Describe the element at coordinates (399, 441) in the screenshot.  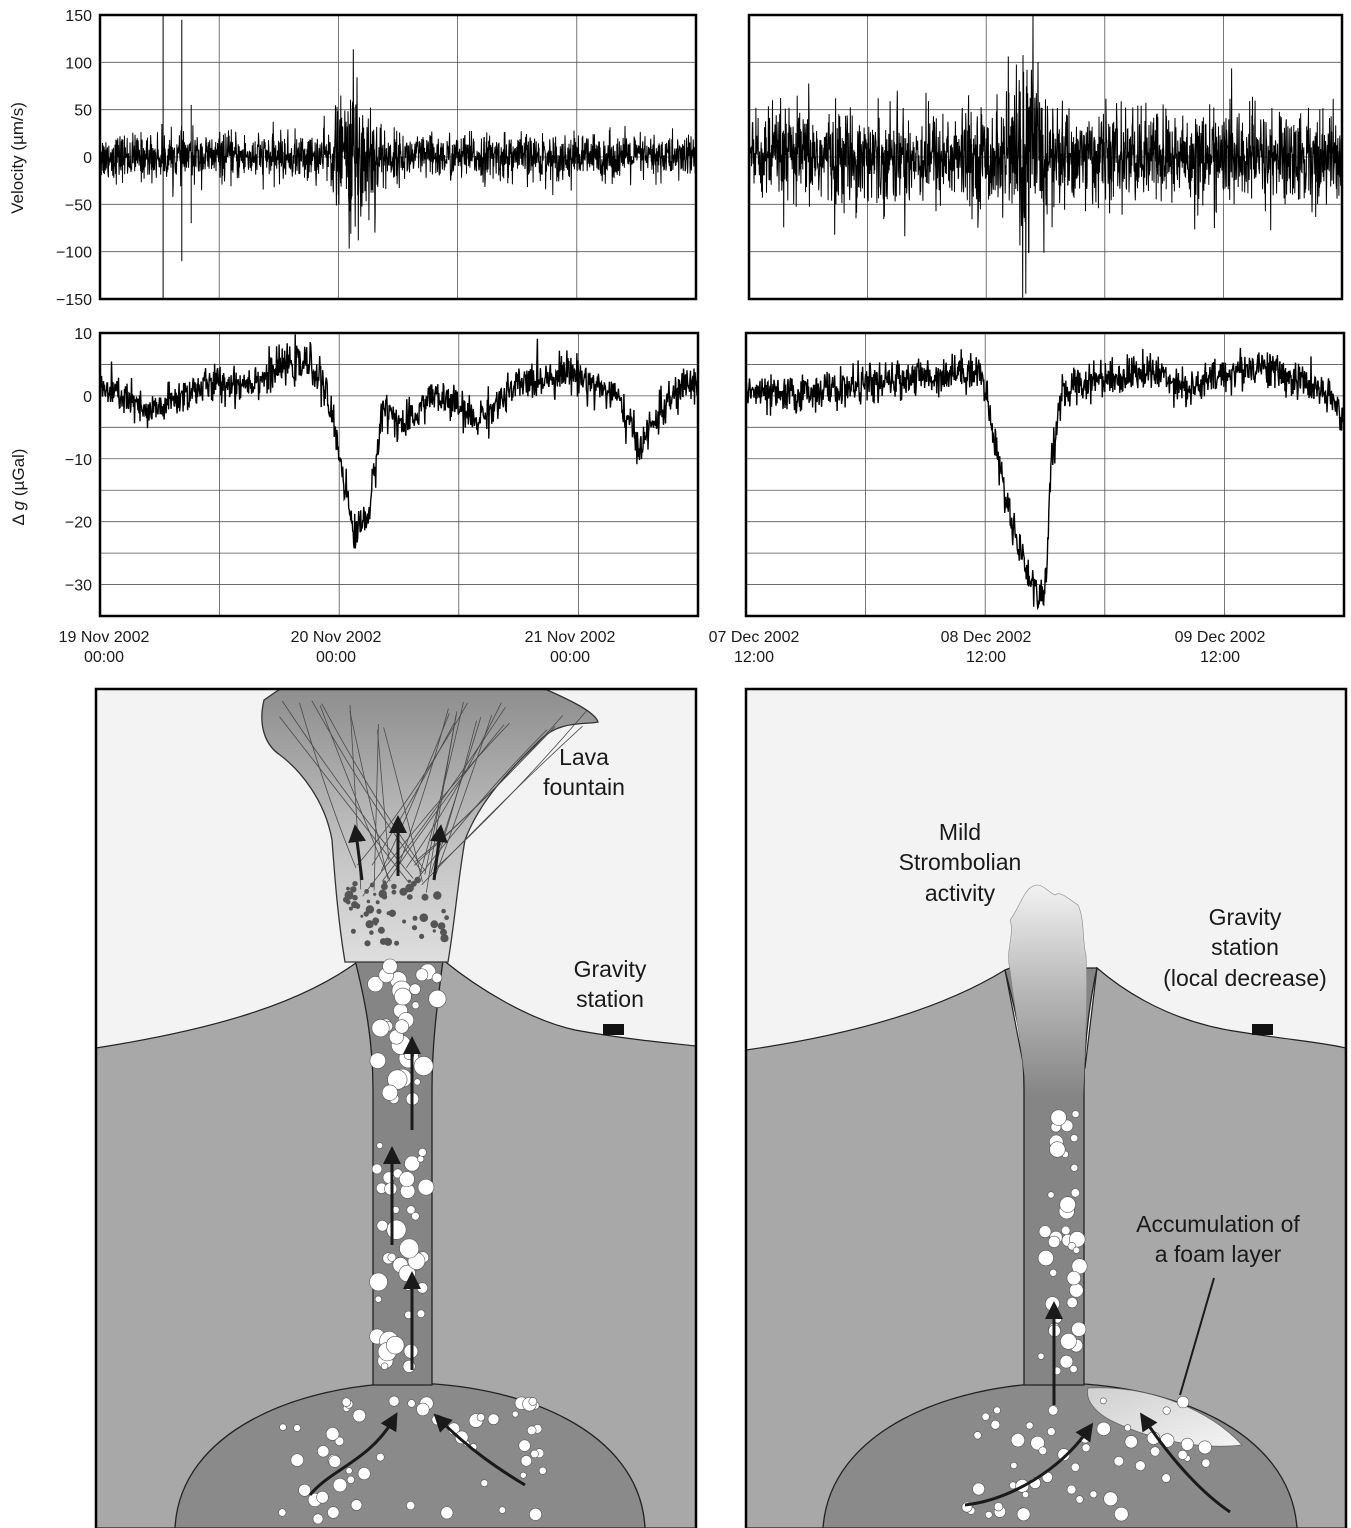
I see `gravity-nov-trace` at that location.